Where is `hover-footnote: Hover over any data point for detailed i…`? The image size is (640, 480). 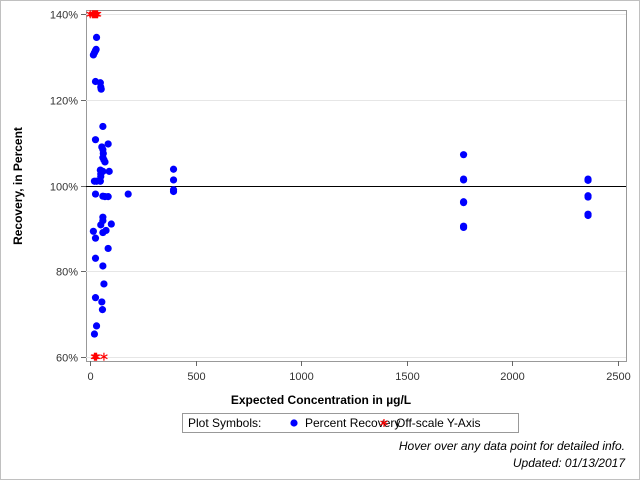
hover-footnote: Hover over any data point for detailed i… is located at coordinates (512, 446).